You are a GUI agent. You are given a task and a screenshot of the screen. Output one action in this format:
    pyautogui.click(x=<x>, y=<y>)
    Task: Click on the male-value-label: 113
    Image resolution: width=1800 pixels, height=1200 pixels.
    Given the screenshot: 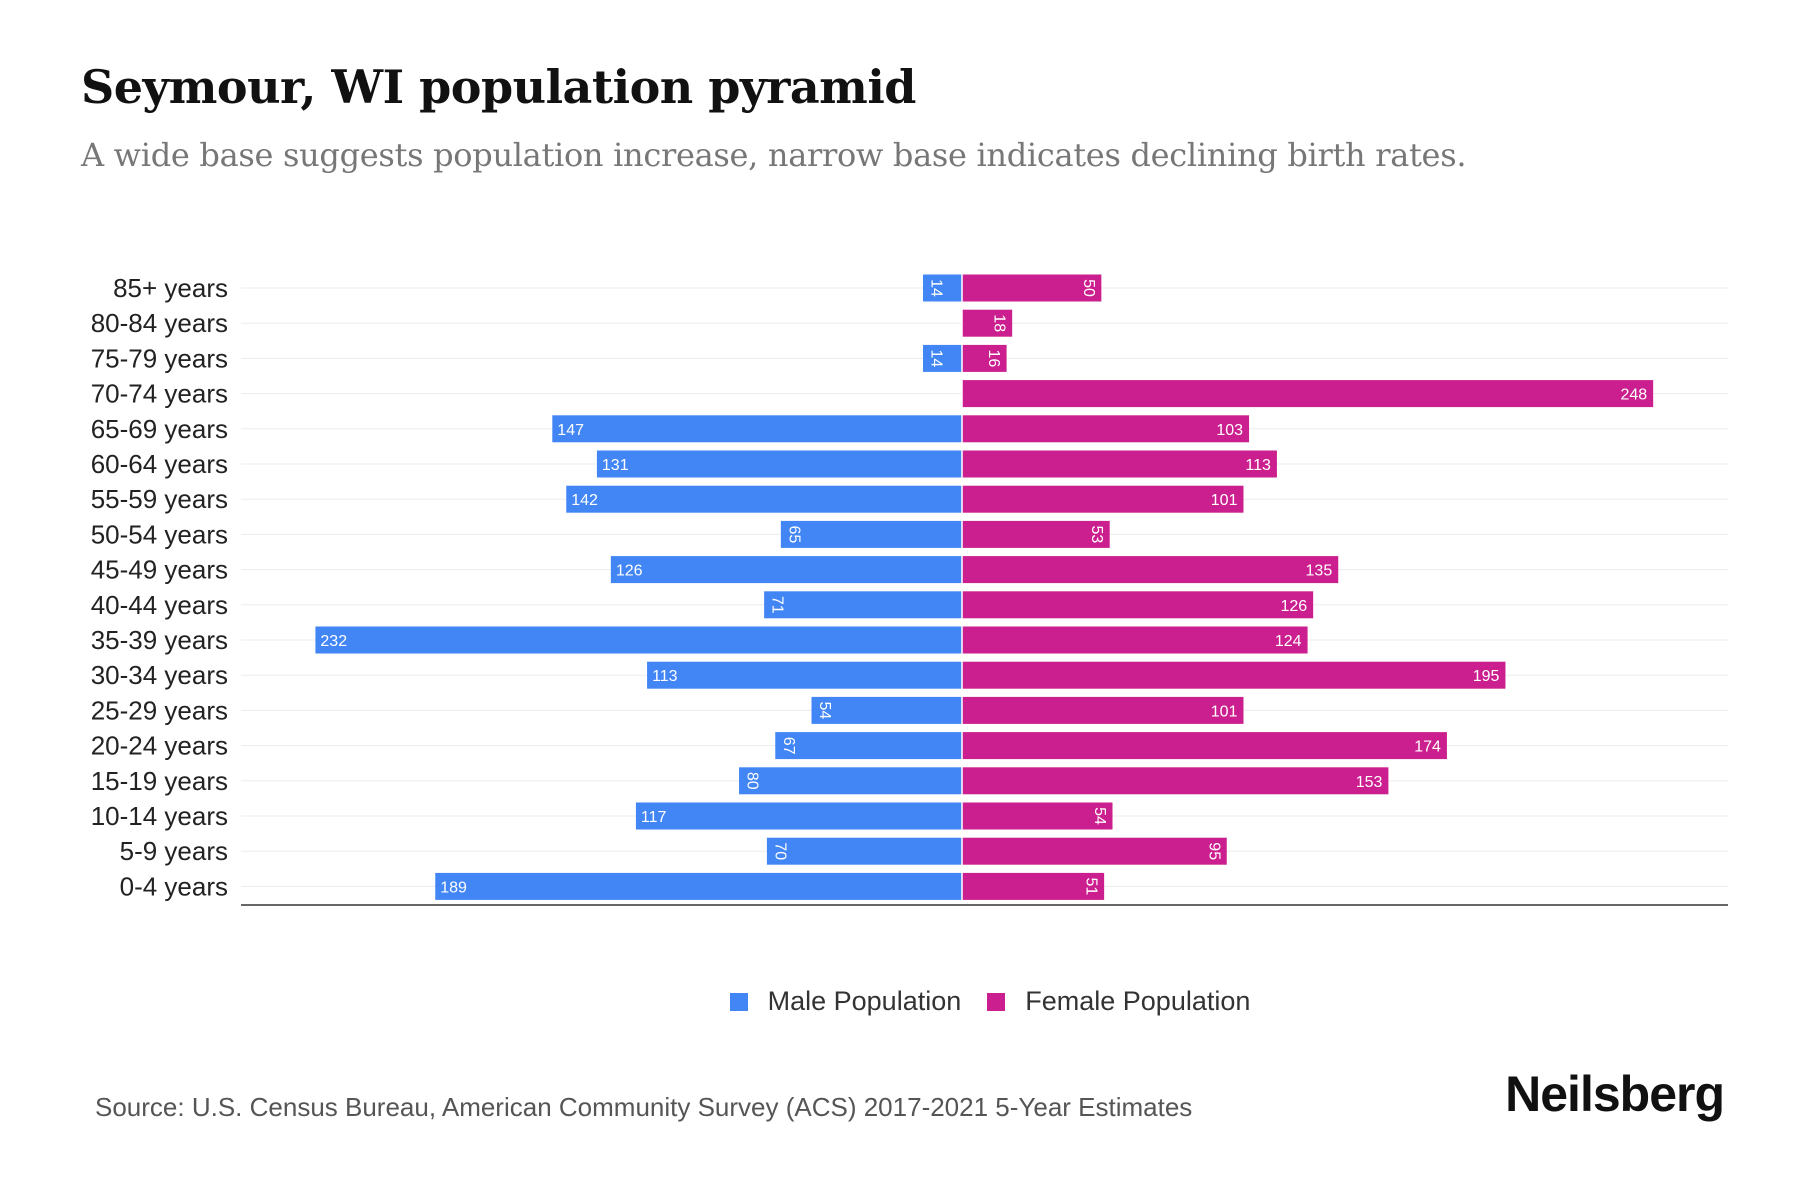 What is the action you would take?
    pyautogui.click(x=665, y=676)
    